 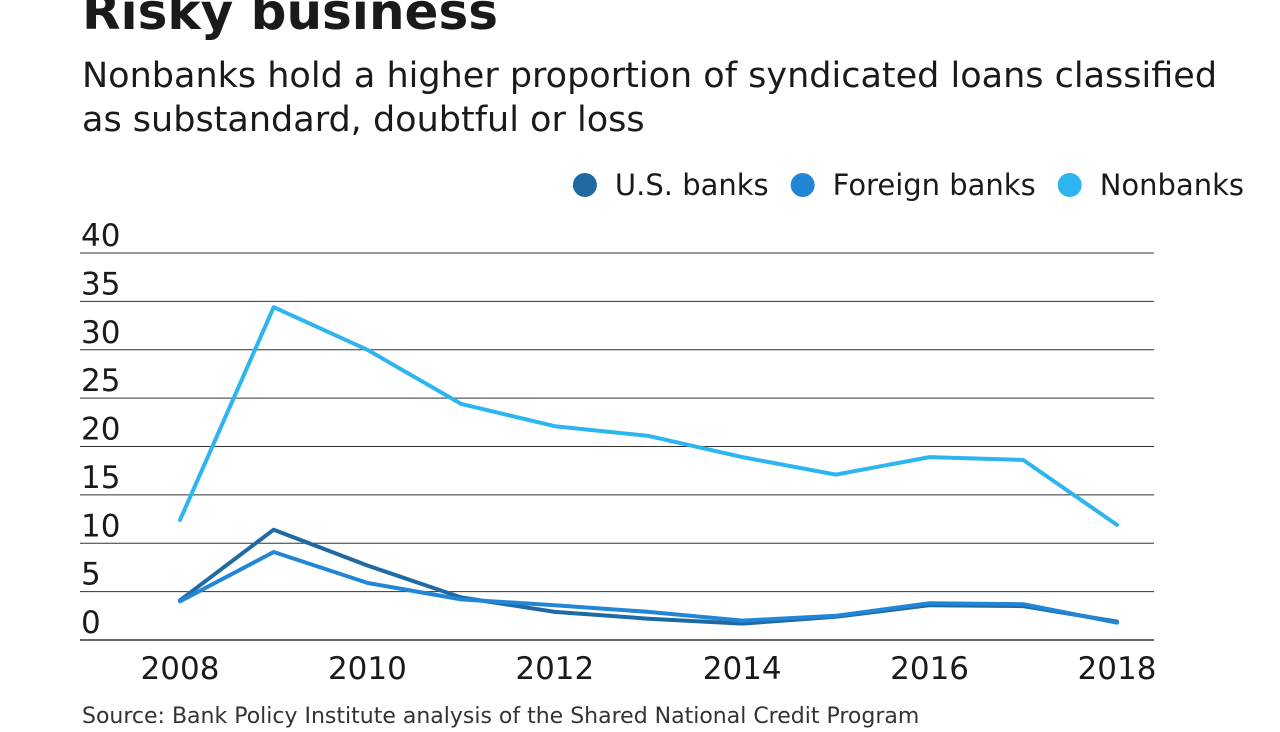 I want to click on chart-title: Risky business, so click(x=290, y=20).